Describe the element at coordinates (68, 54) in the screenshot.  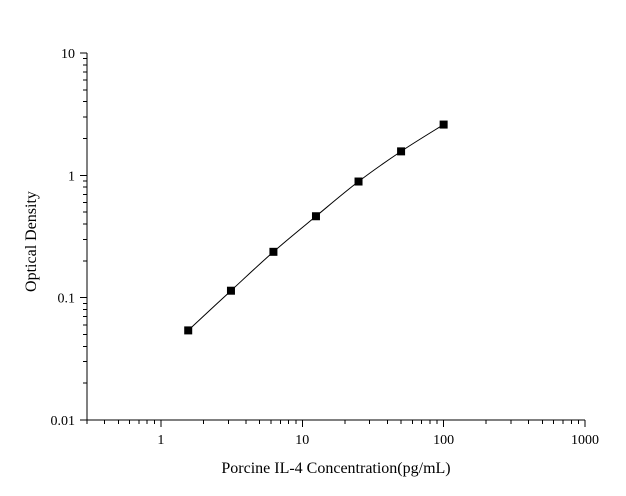
I see `y-tick-label: 10` at that location.